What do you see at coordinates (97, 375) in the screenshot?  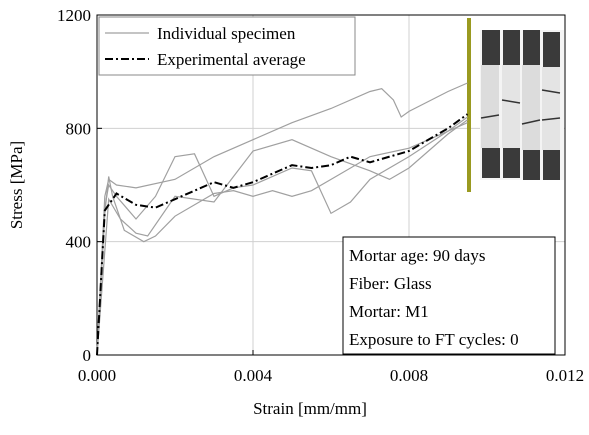 I see `x-tick-label: 0.000` at bounding box center [97, 375].